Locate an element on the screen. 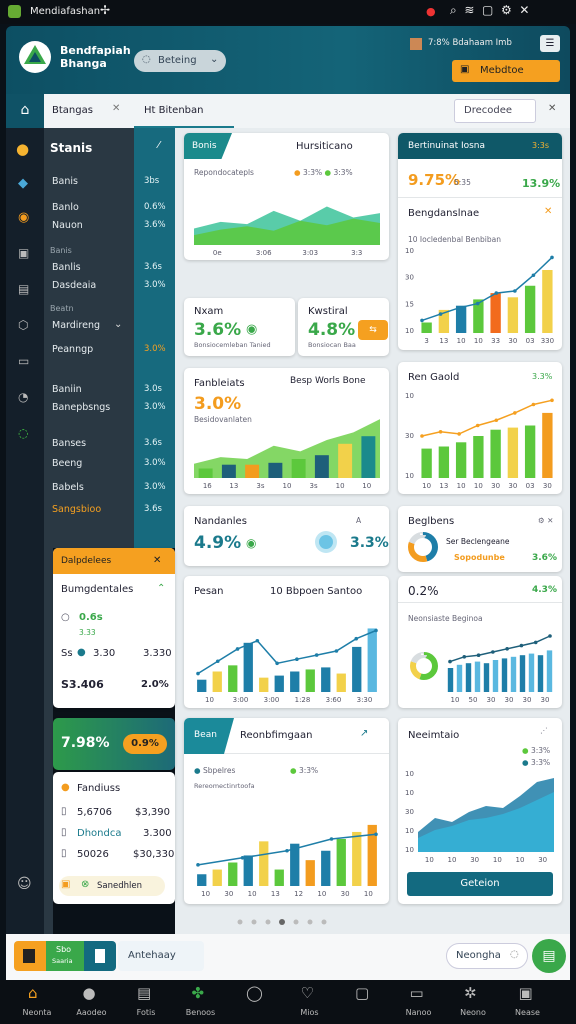  sub-label: Sopodunbe is located at coordinates (479, 557).